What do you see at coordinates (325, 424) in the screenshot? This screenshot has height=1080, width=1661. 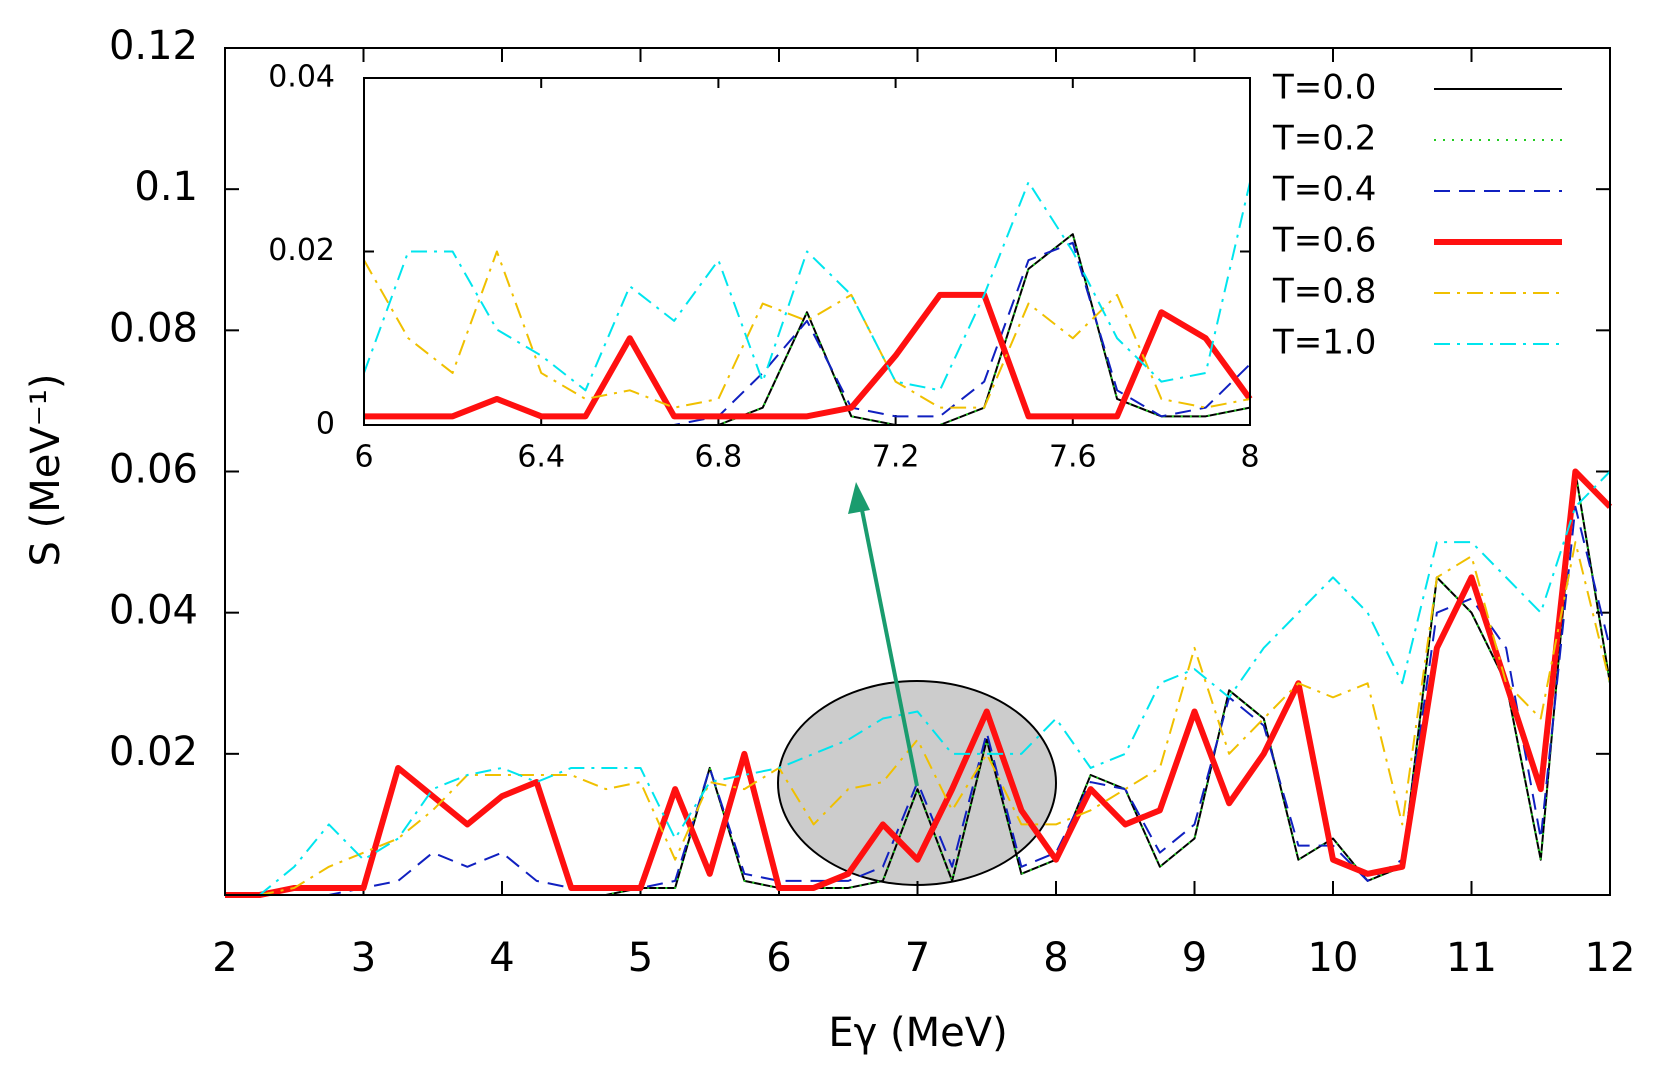 I see `y-tick-label: 0` at bounding box center [325, 424].